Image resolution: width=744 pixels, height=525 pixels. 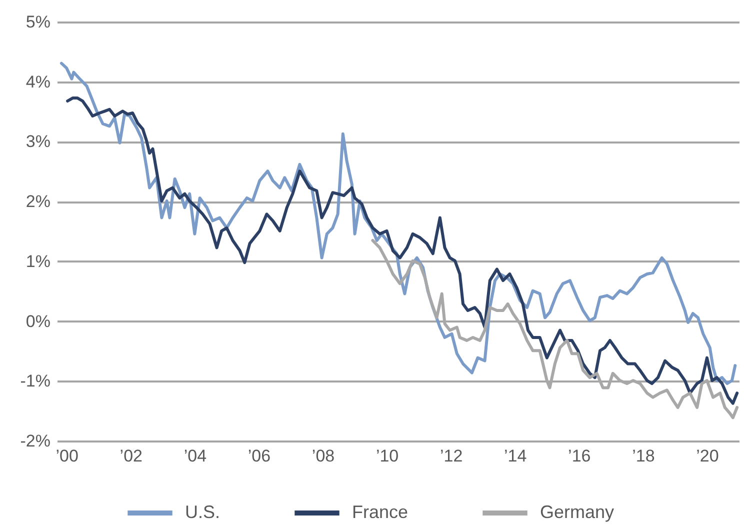 I want to click on y-tick-label: 2%, so click(x=38, y=202).